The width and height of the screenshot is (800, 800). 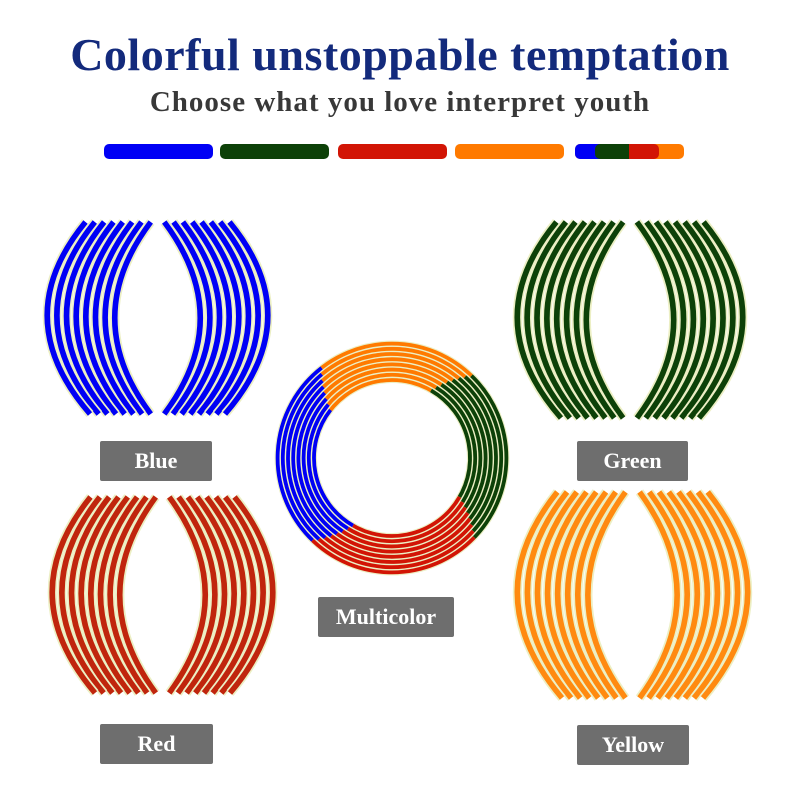 I want to click on label-yellow: Yellow, so click(x=633, y=745).